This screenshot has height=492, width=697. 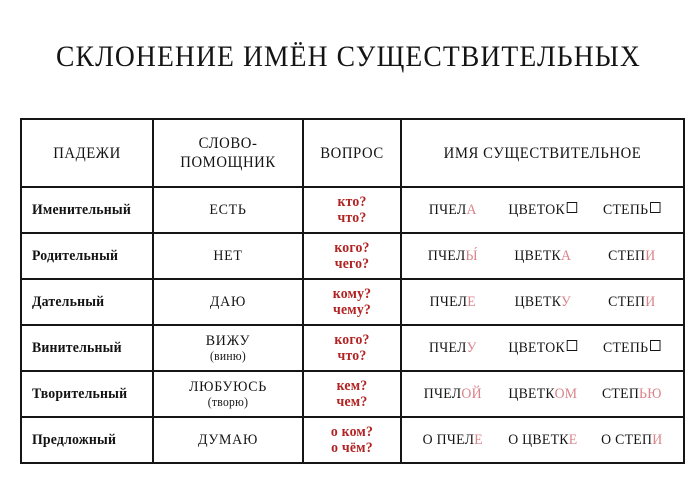 I want to click on noun-form: ПЧЕЛЫ́, so click(x=452, y=256).